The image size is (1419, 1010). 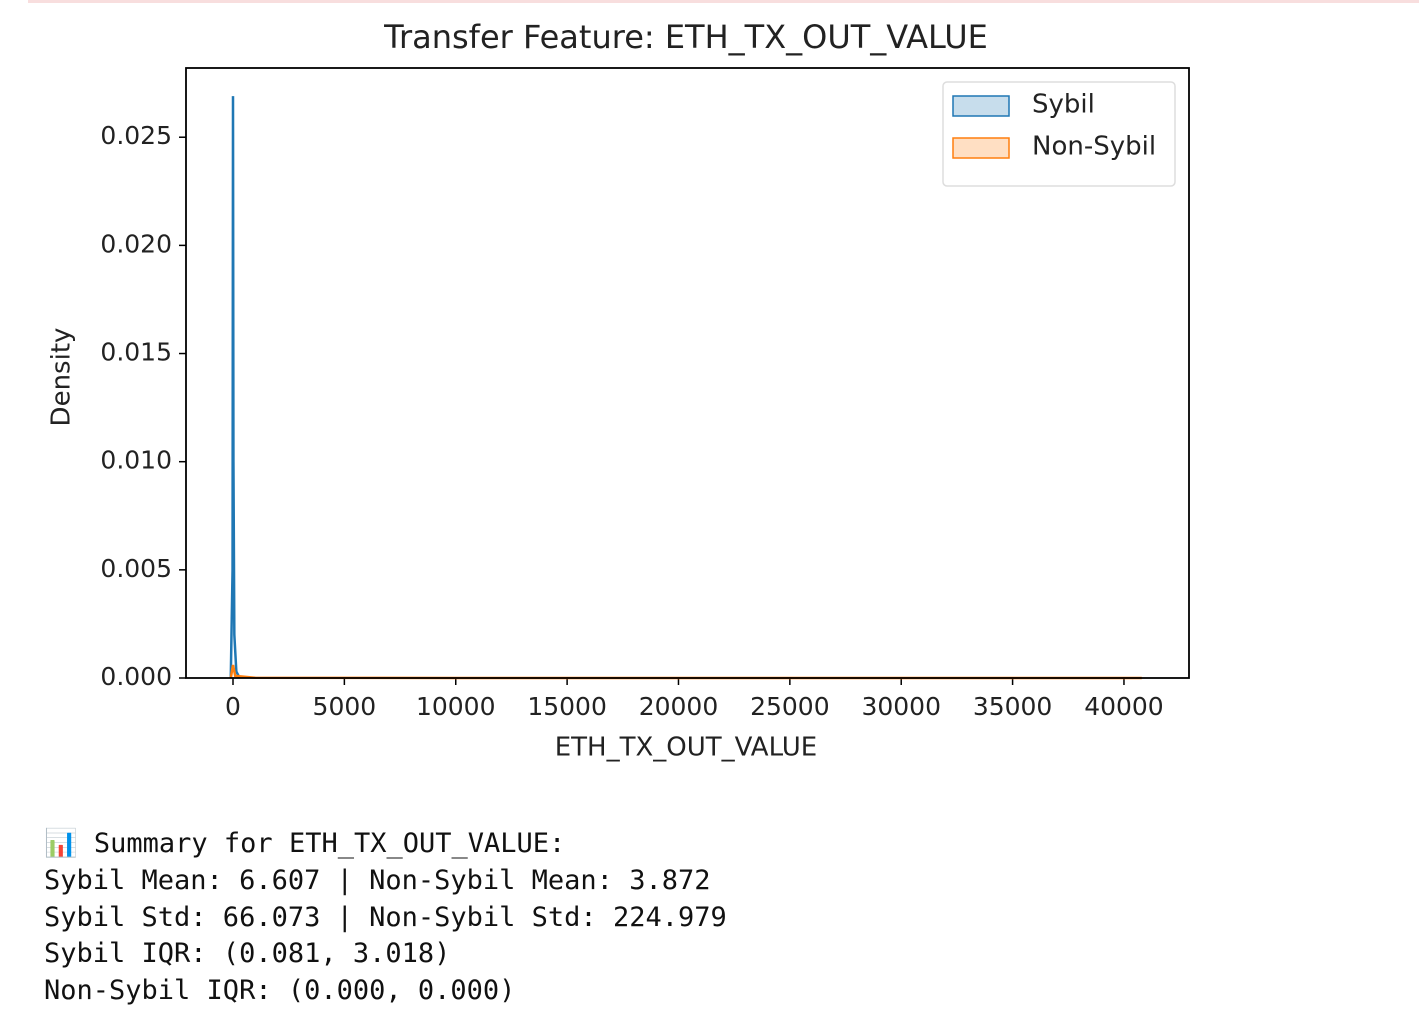 I want to click on x-tick-label: 30000, so click(x=901, y=706).